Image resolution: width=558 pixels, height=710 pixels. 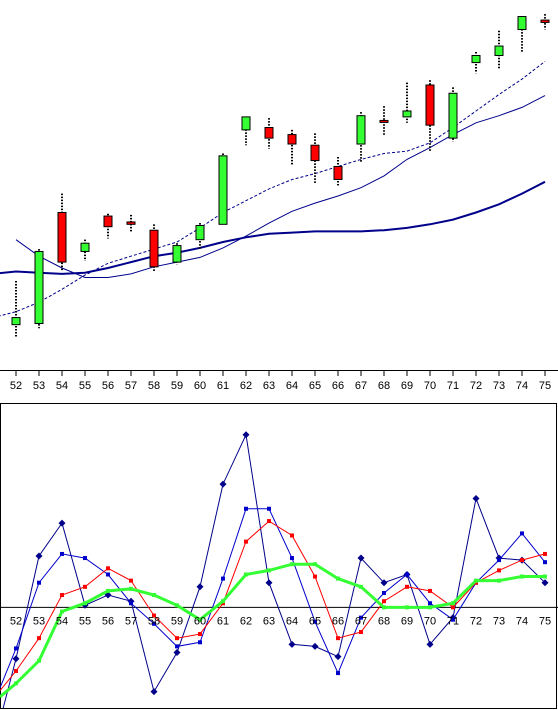 I want to click on x-tick-label: 58, so click(x=154, y=386).